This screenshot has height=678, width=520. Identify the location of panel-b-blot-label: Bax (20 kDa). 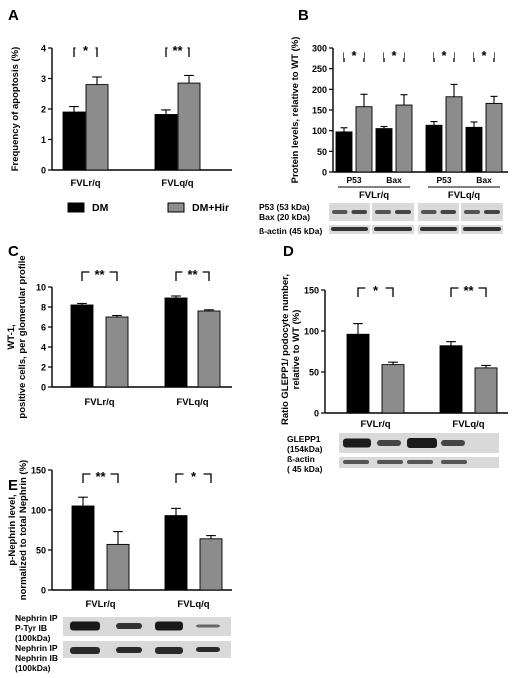
(284, 217).